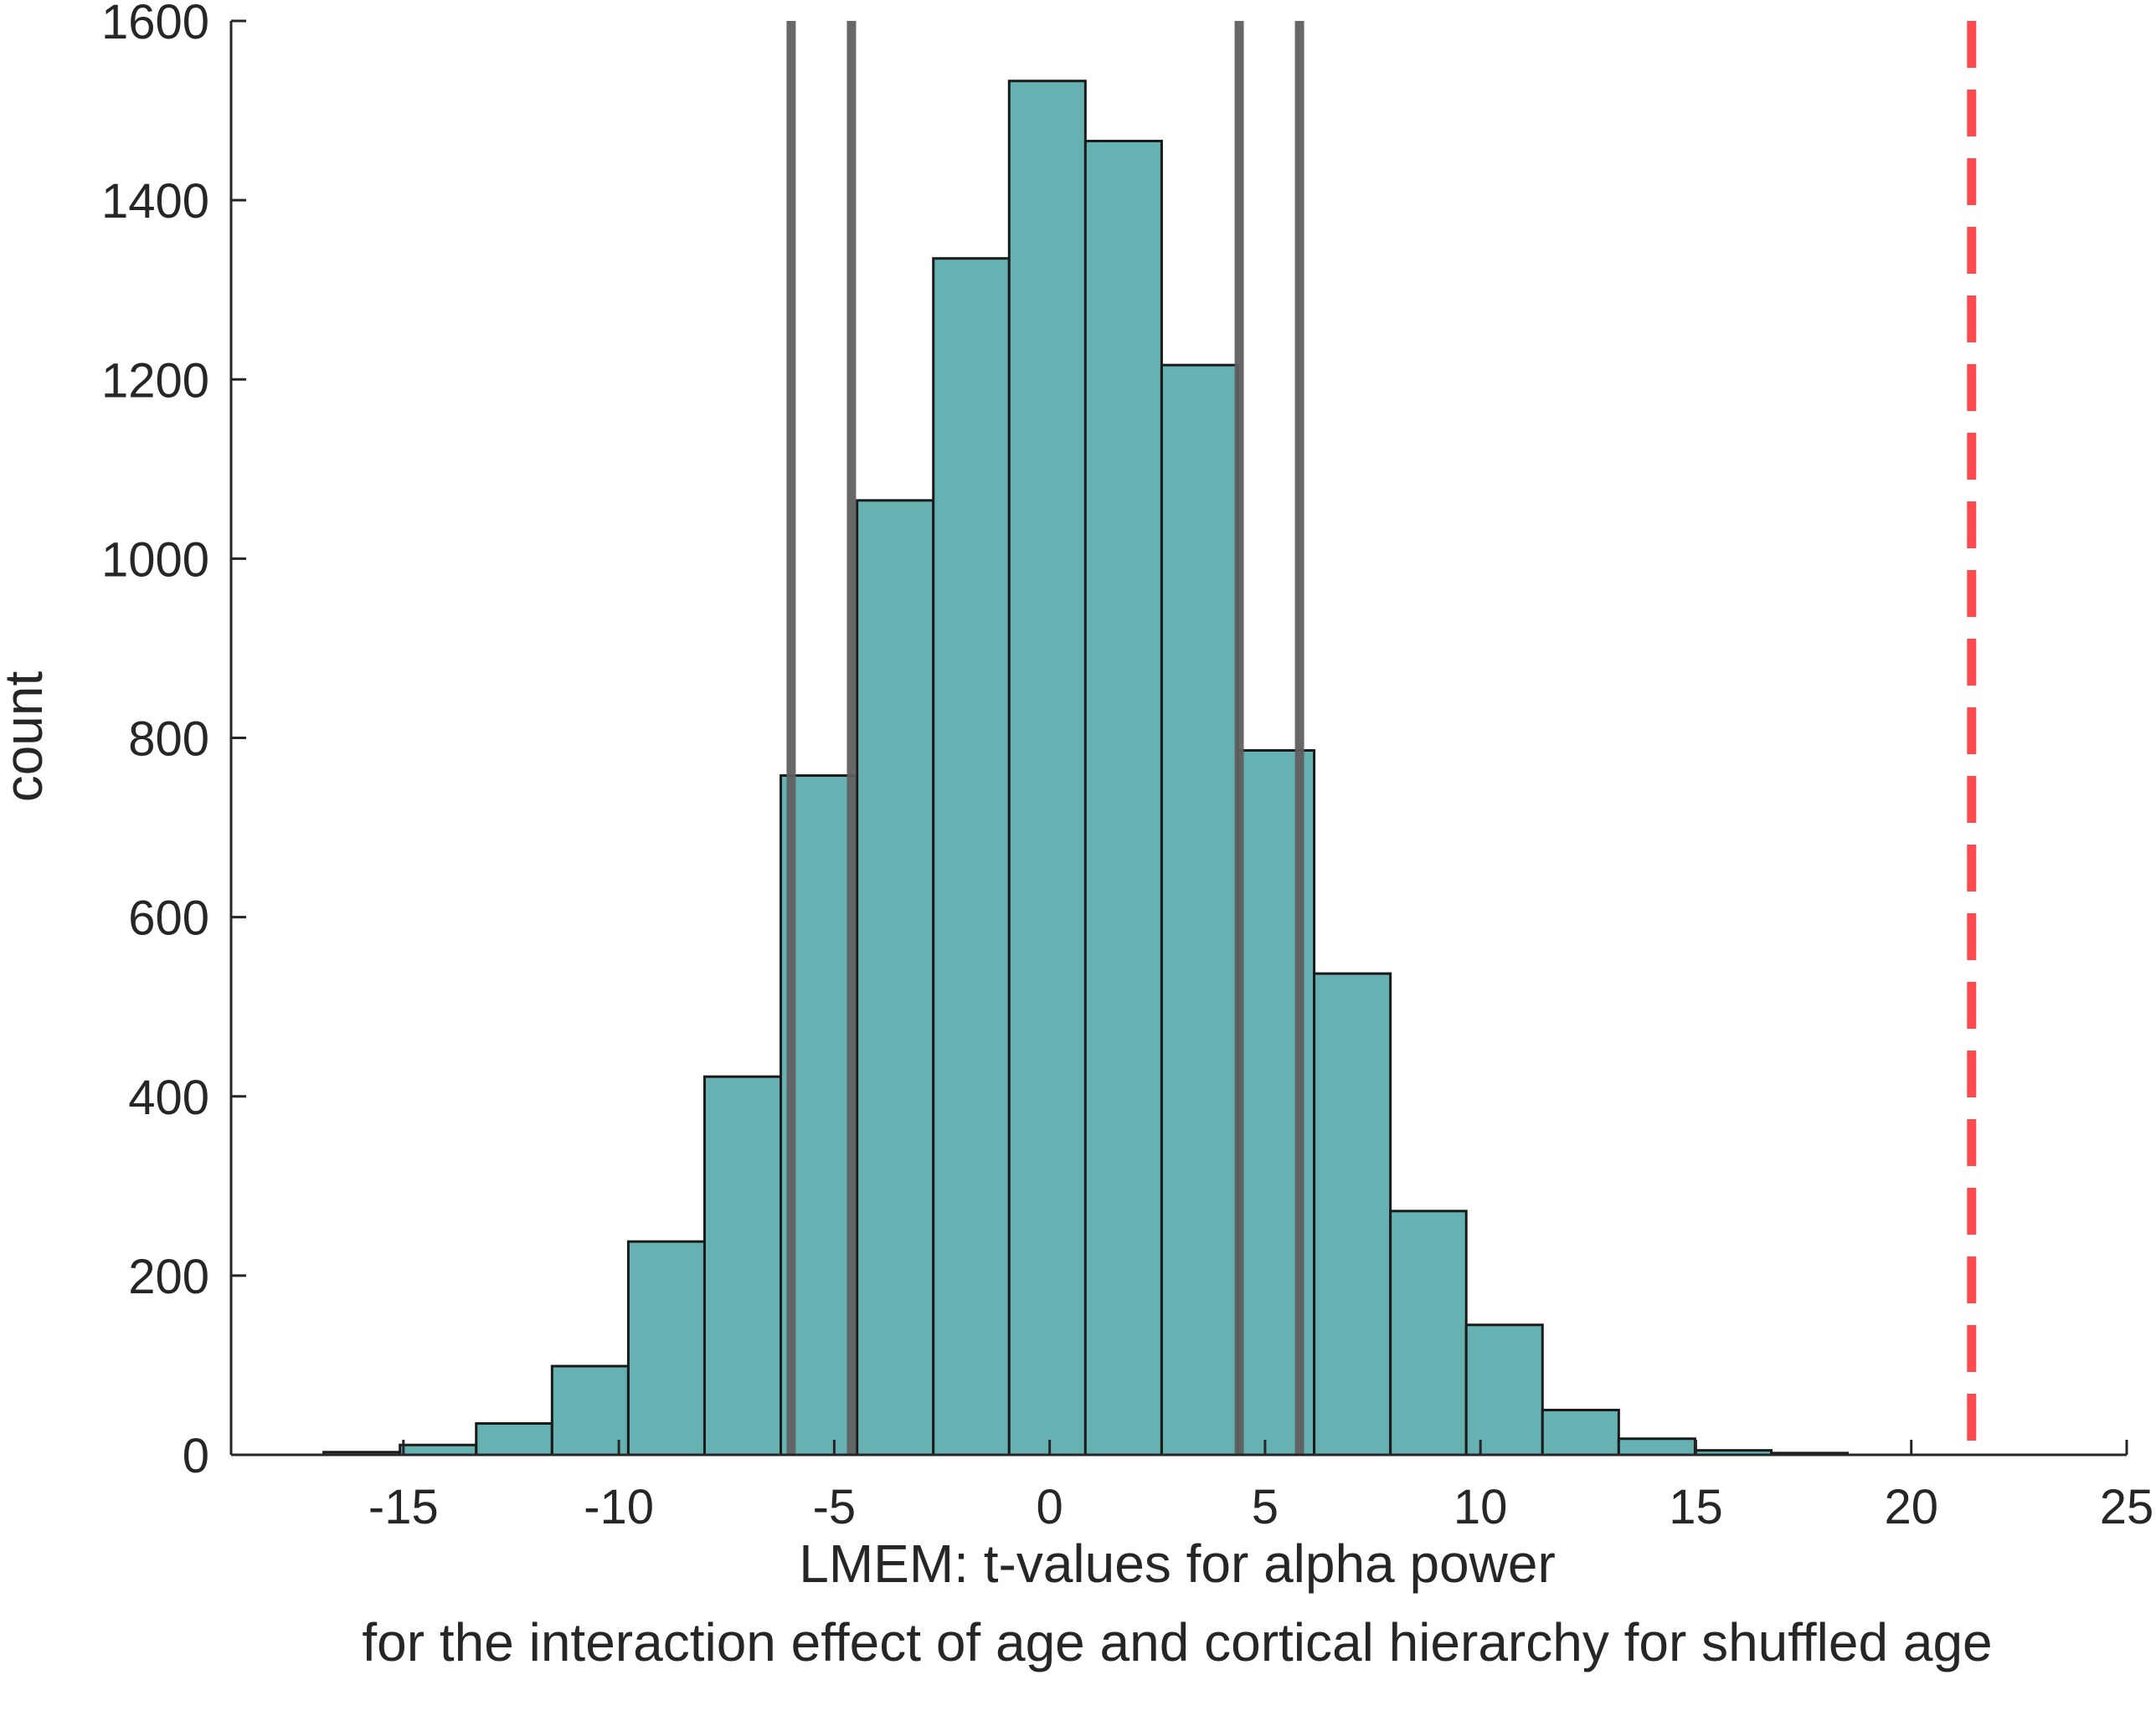  Describe the element at coordinates (1050, 1507) in the screenshot. I see `x-tick-label: 0` at that location.